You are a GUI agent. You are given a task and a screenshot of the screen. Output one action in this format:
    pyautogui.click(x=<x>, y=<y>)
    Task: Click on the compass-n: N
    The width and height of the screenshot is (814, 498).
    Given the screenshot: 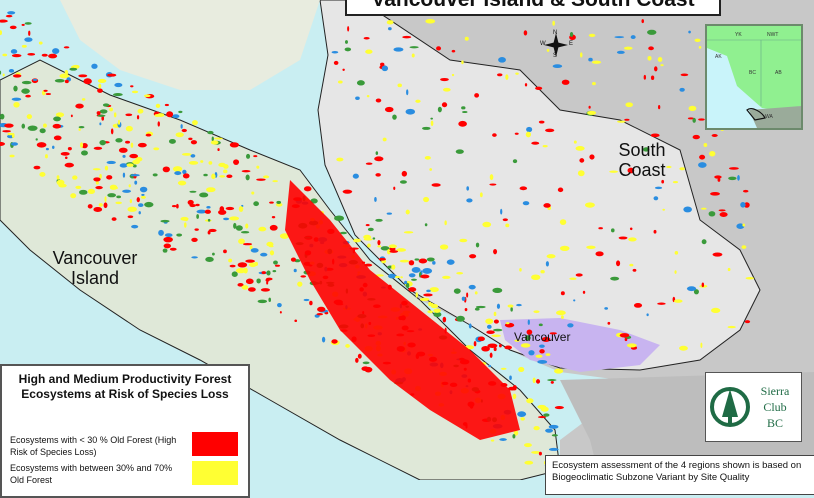 What is the action you would take?
    pyautogui.click(x=555, y=33)
    